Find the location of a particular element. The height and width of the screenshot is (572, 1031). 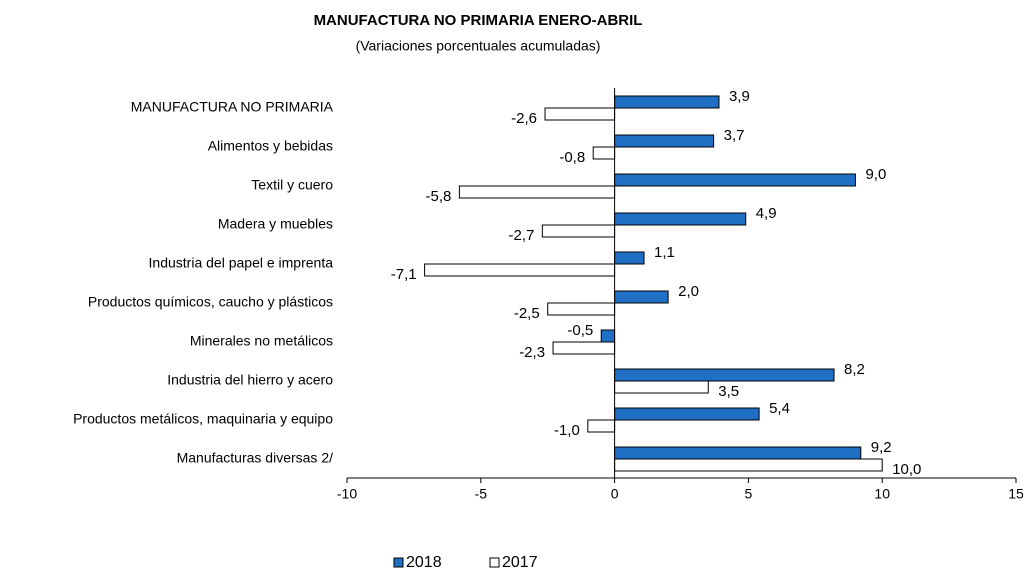

value-label: 3,7 is located at coordinates (734, 135).